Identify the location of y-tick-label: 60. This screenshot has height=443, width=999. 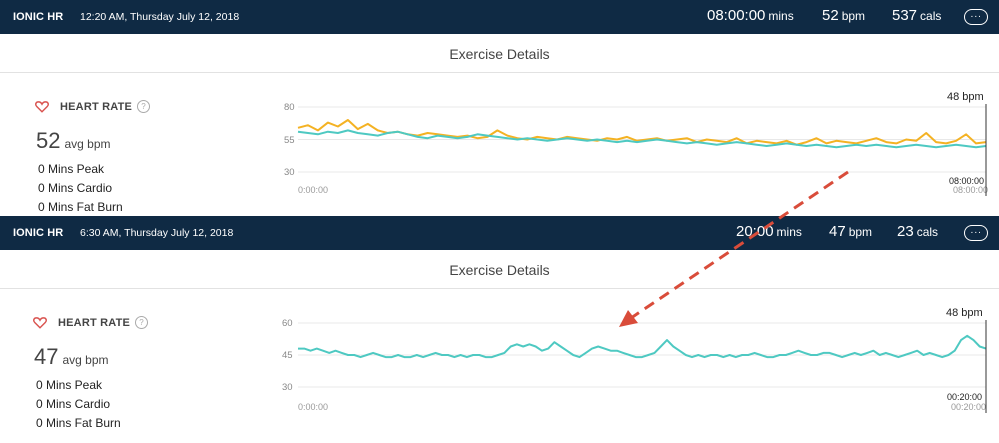
(287, 323).